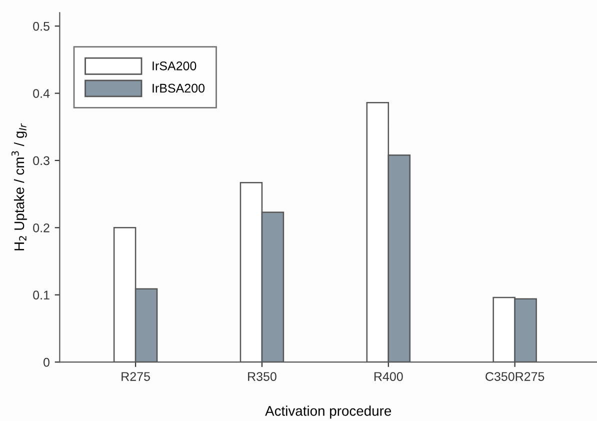 The image size is (597, 421). Describe the element at coordinates (388, 376) in the screenshot. I see `x-tick-label: R400` at that location.